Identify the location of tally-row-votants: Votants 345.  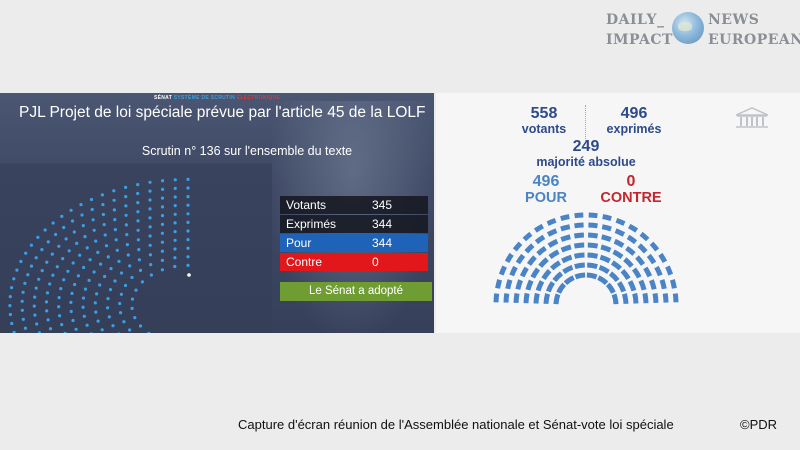
(354, 205).